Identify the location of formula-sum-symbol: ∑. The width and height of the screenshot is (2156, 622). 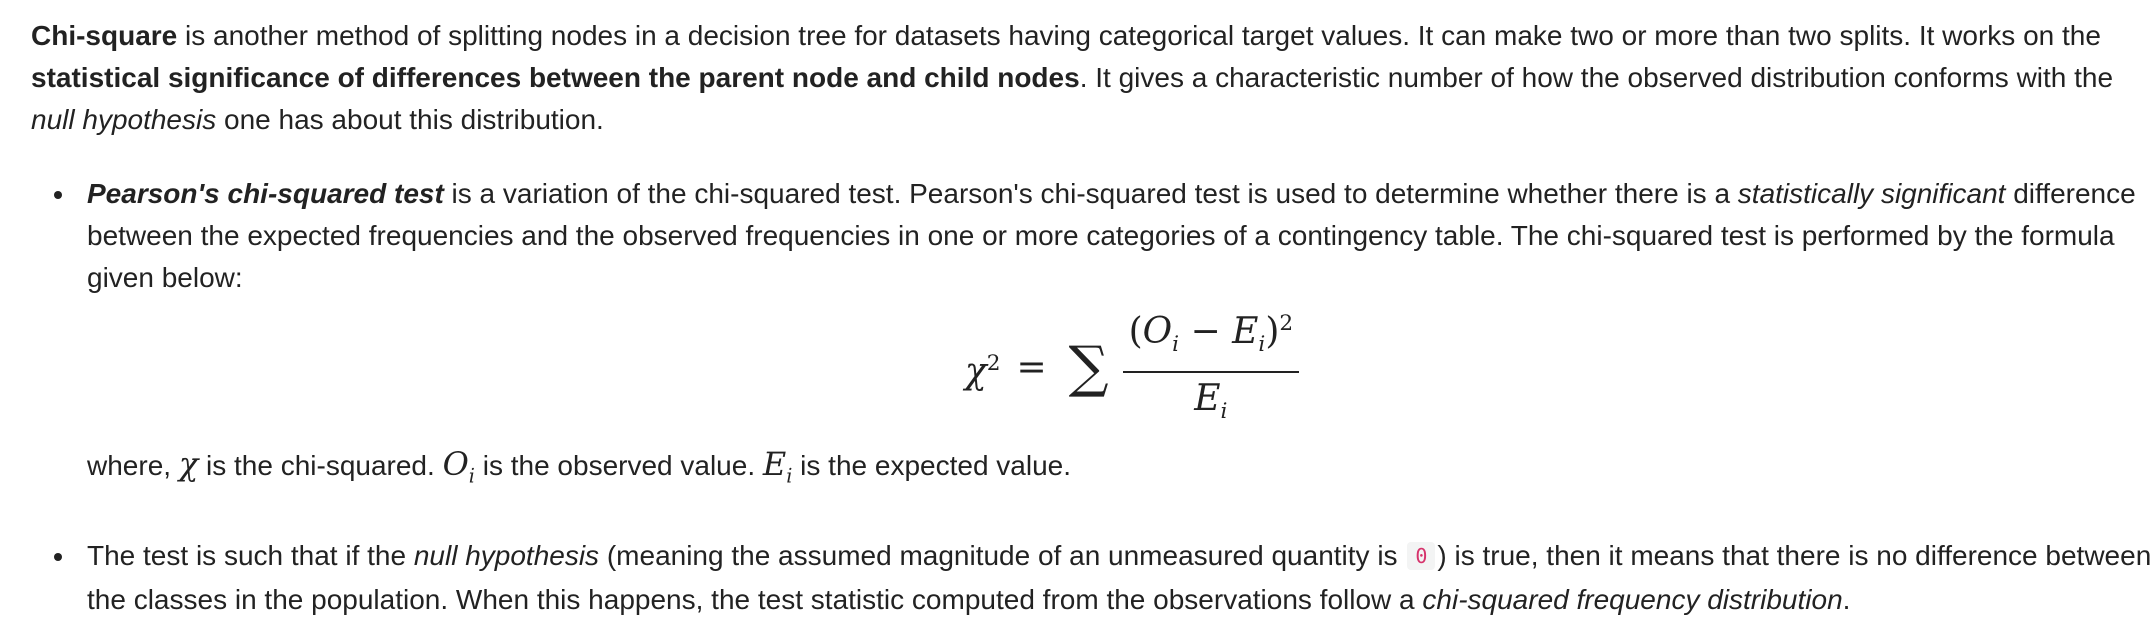
(1088, 367).